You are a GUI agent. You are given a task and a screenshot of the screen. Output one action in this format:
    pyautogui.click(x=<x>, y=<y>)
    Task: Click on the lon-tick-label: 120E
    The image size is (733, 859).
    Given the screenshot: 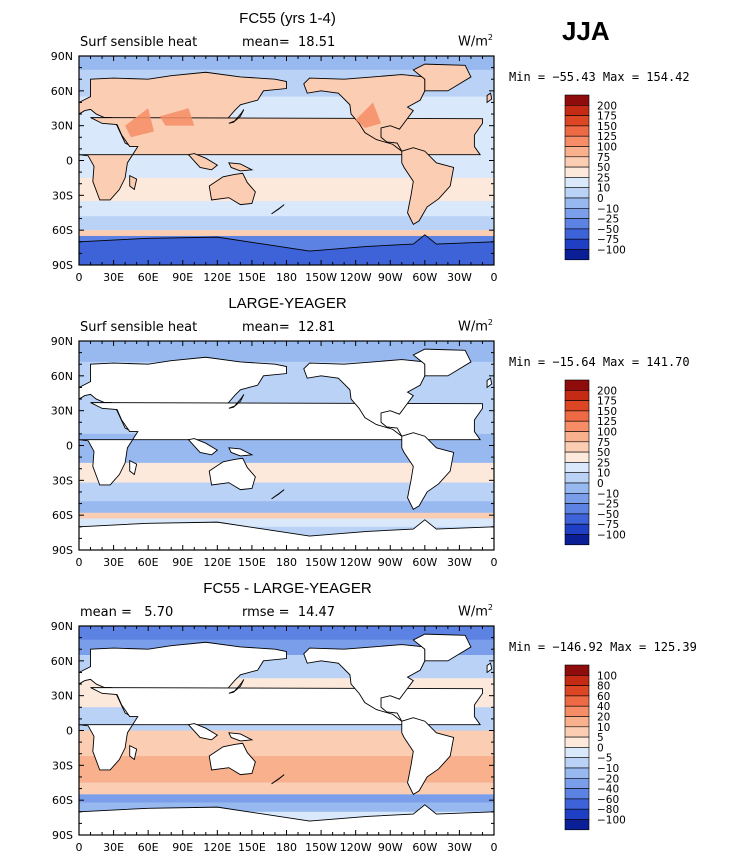 What is the action you would take?
    pyautogui.click(x=217, y=277)
    